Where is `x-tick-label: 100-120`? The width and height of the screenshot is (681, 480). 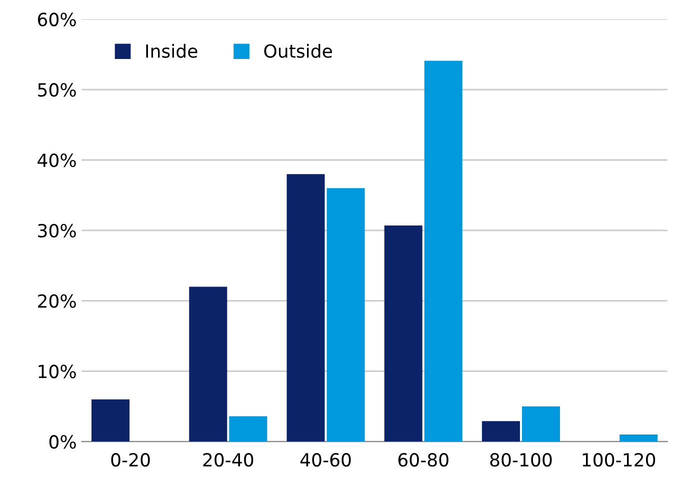
x-tick-label: 100-120 is located at coordinates (619, 460).